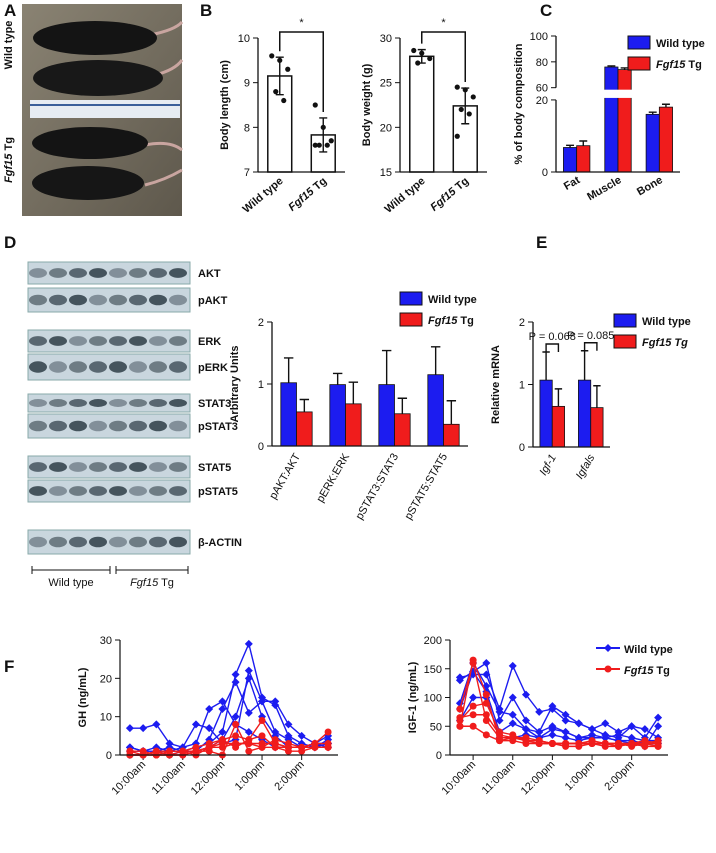 This screenshot has width=716, height=853. What do you see at coordinates (552, 337) in the screenshot?
I see `p-value: P = 0.068` at bounding box center [552, 337].